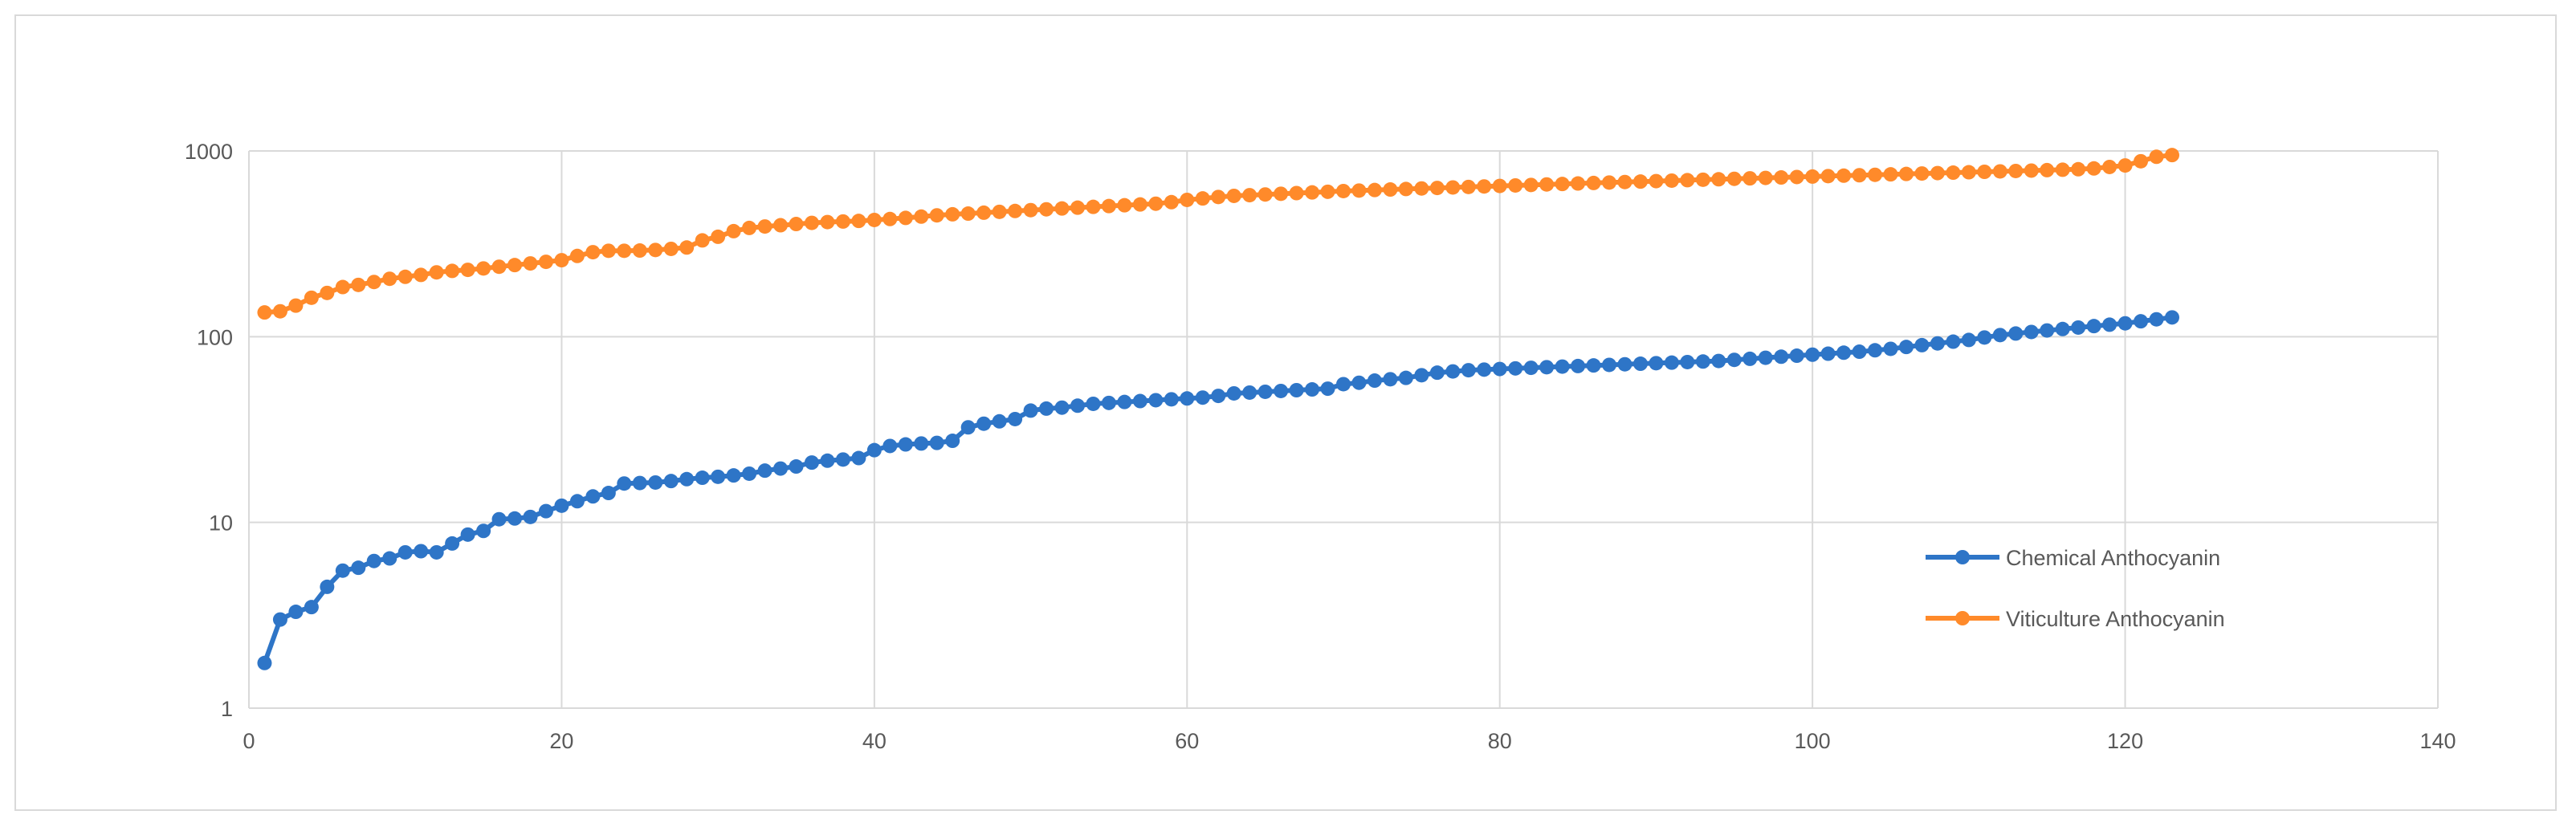 This screenshot has height=835, width=2576. What do you see at coordinates (249, 741) in the screenshot?
I see `x-tick-label: 0` at bounding box center [249, 741].